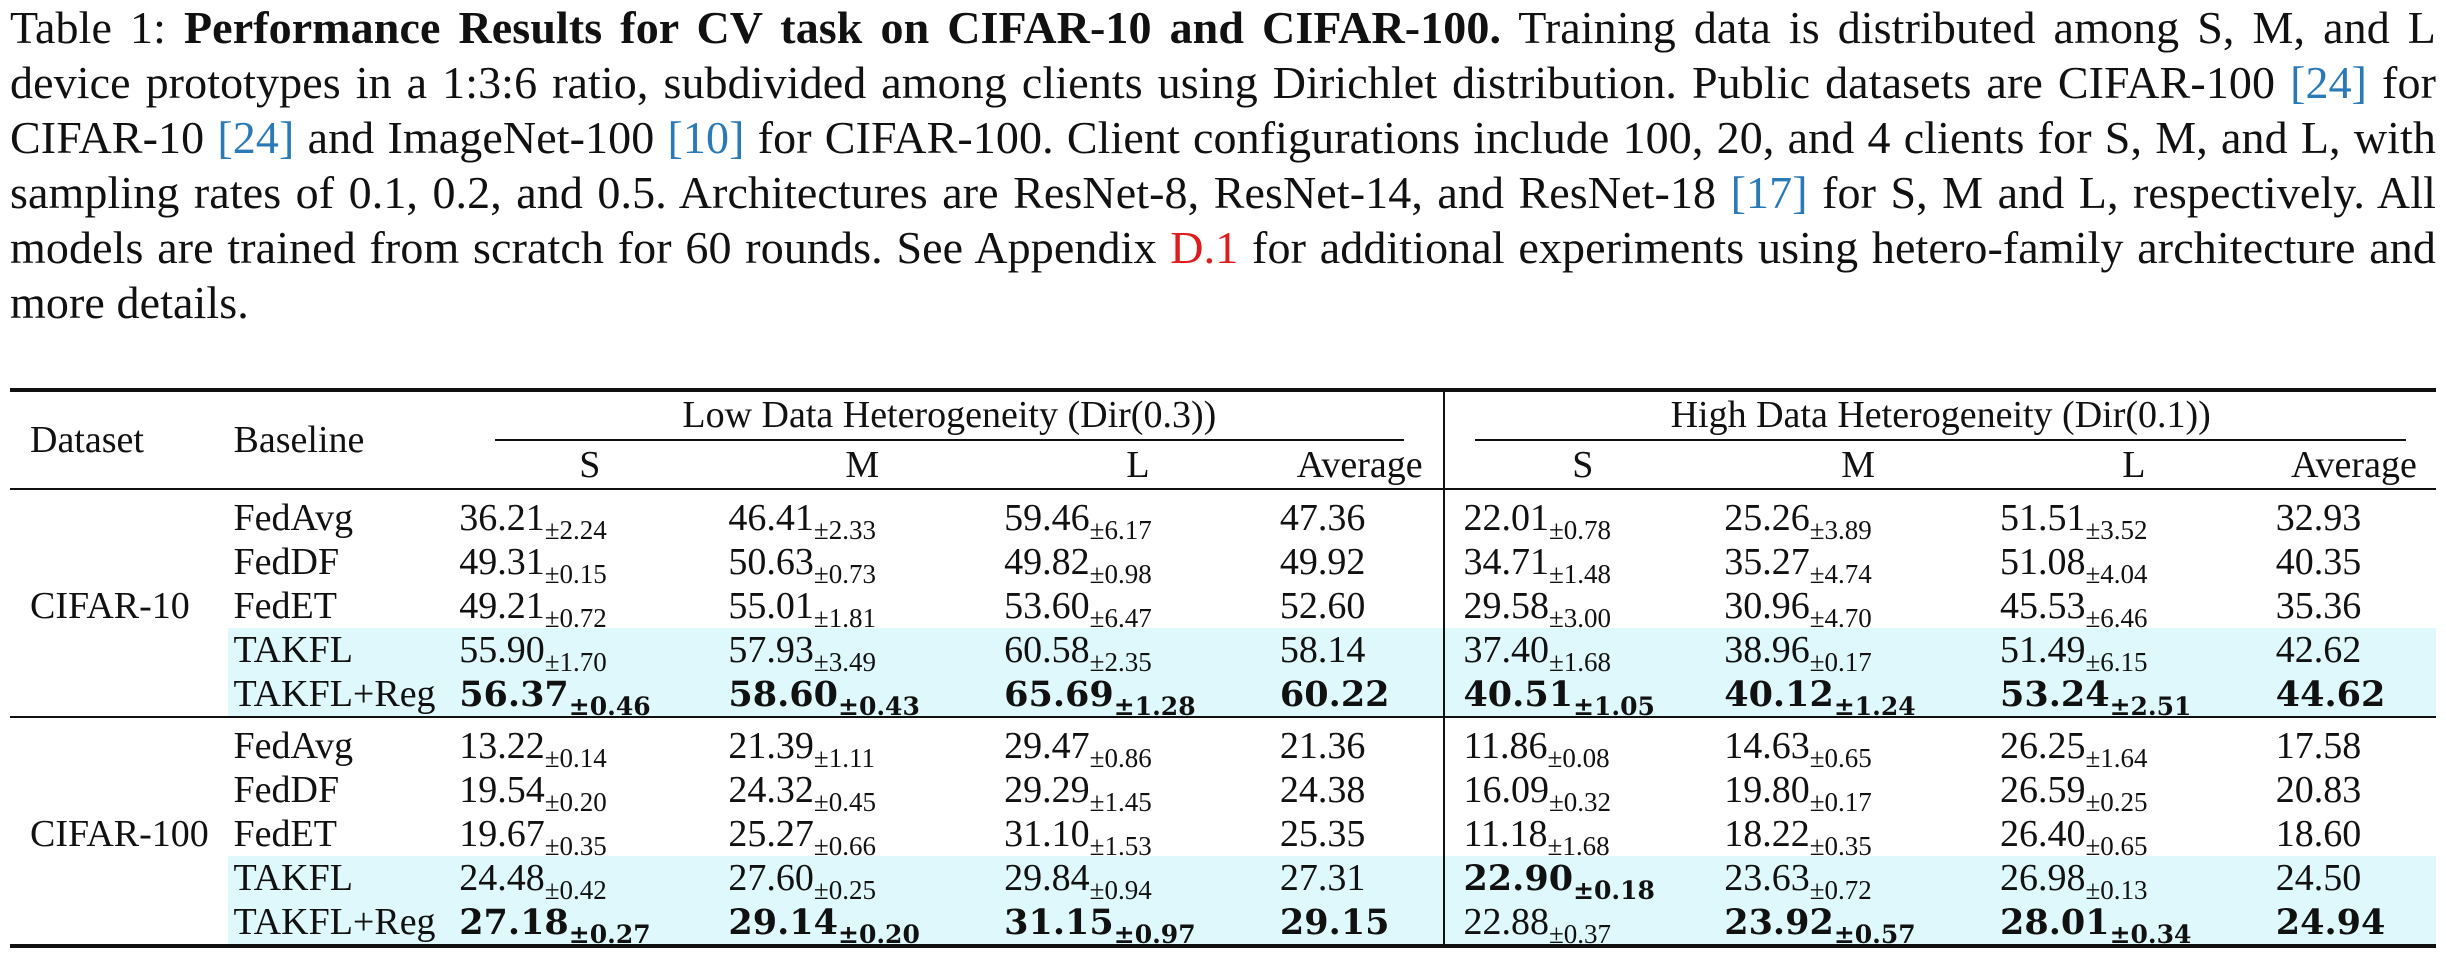  Describe the element at coordinates (1047, 834) in the screenshot. I see `score-value: 31.10` at that location.